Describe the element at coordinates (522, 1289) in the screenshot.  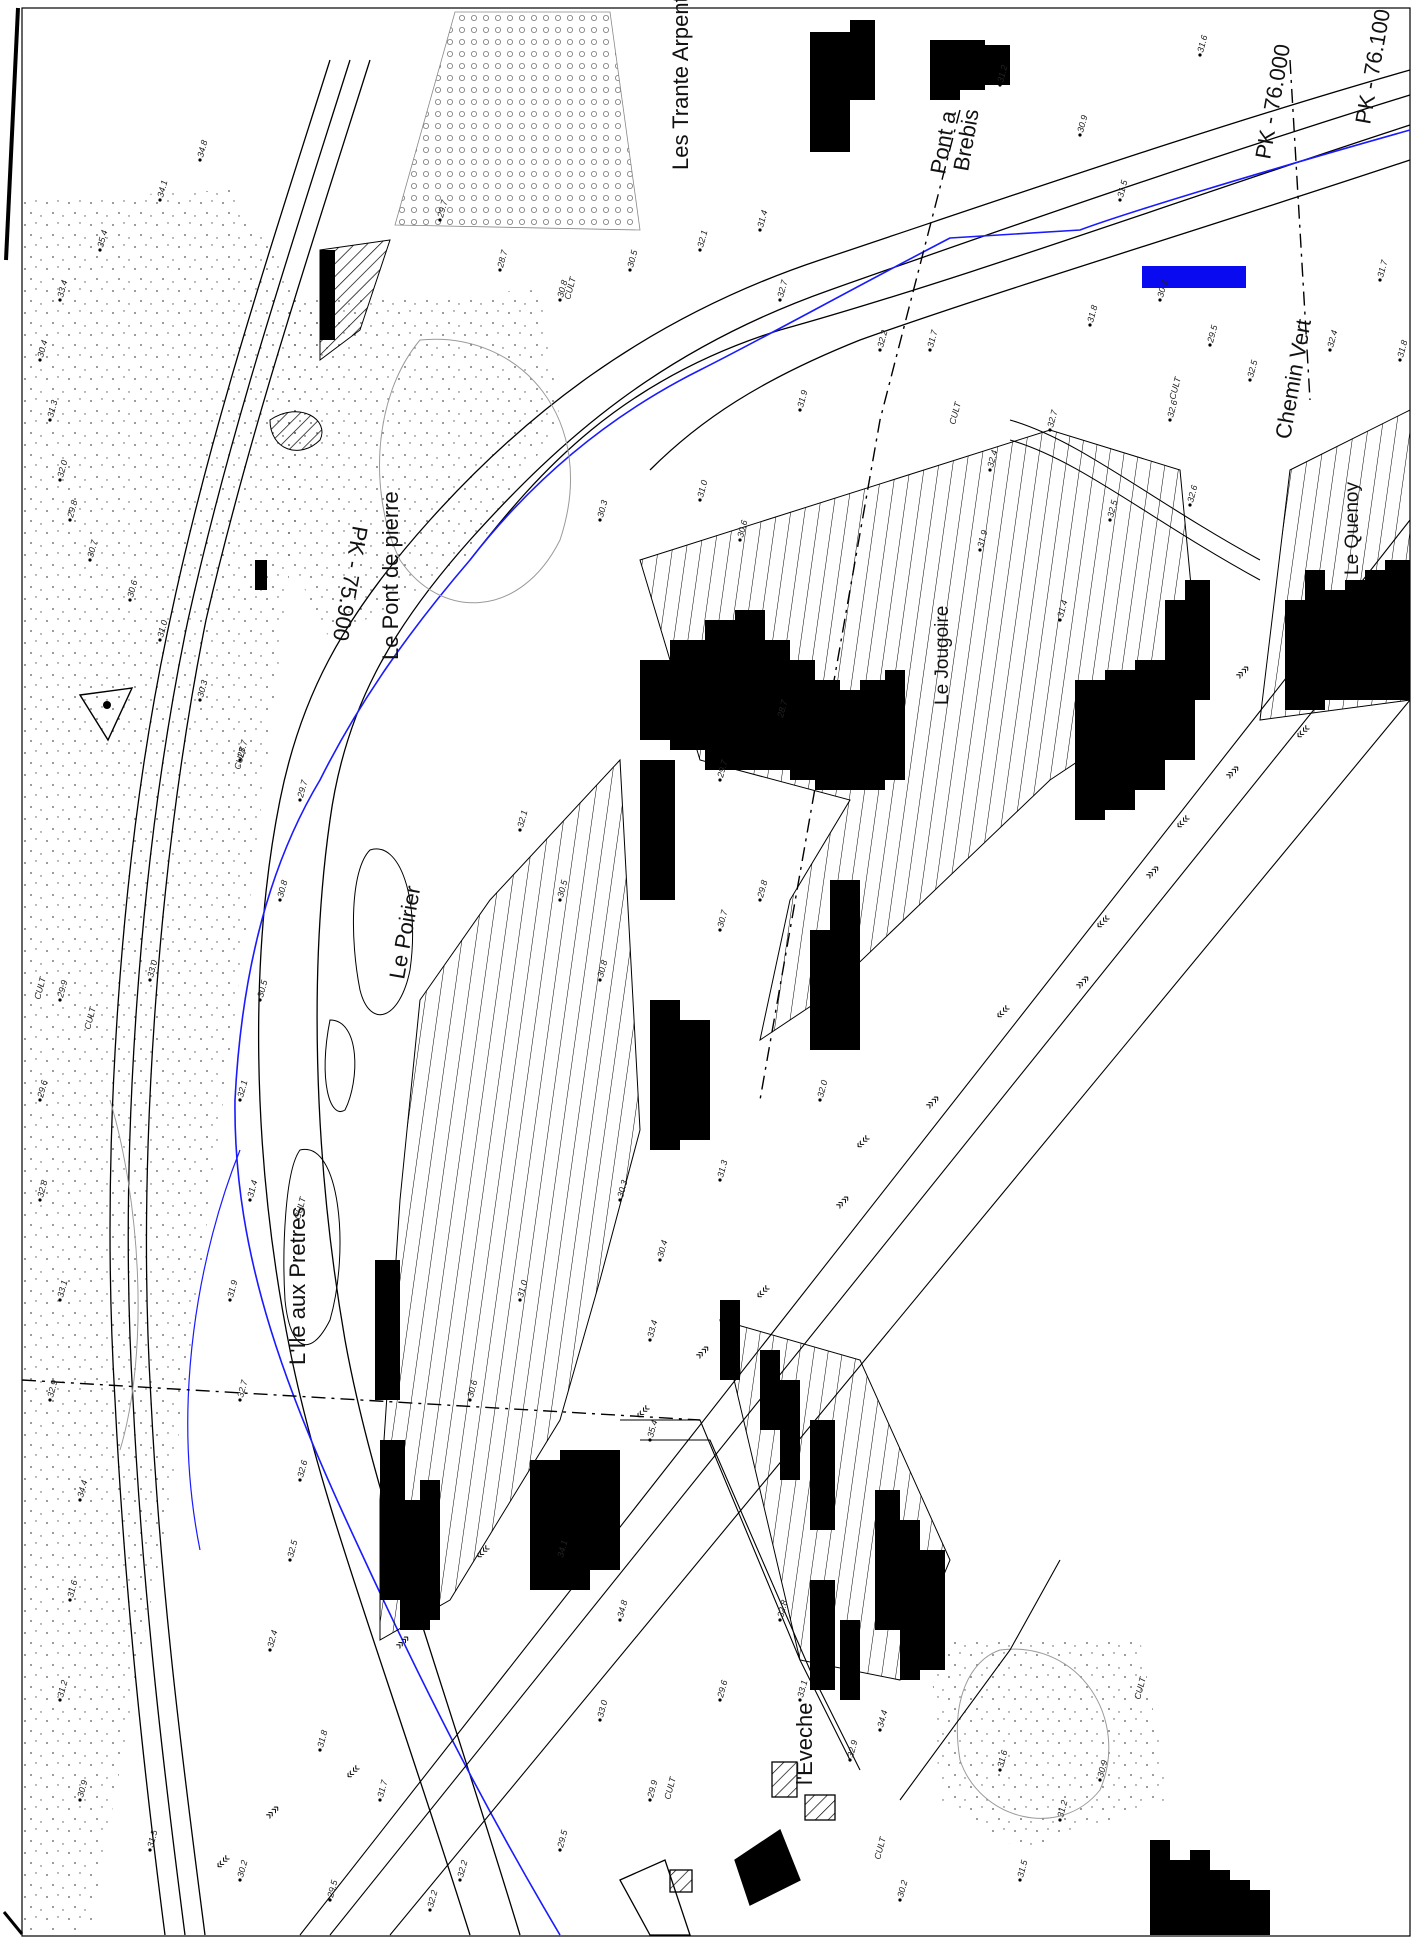
I see `elevation-label: 31.0` at that location.